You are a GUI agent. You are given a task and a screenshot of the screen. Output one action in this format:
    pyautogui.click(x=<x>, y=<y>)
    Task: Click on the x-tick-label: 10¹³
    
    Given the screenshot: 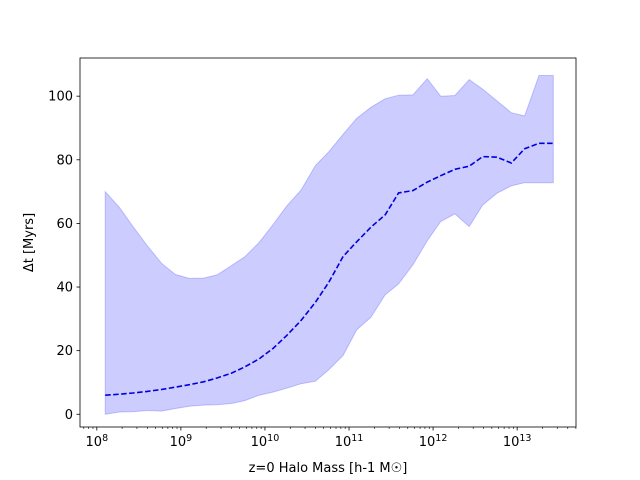 What is the action you would take?
    pyautogui.click(x=517, y=441)
    